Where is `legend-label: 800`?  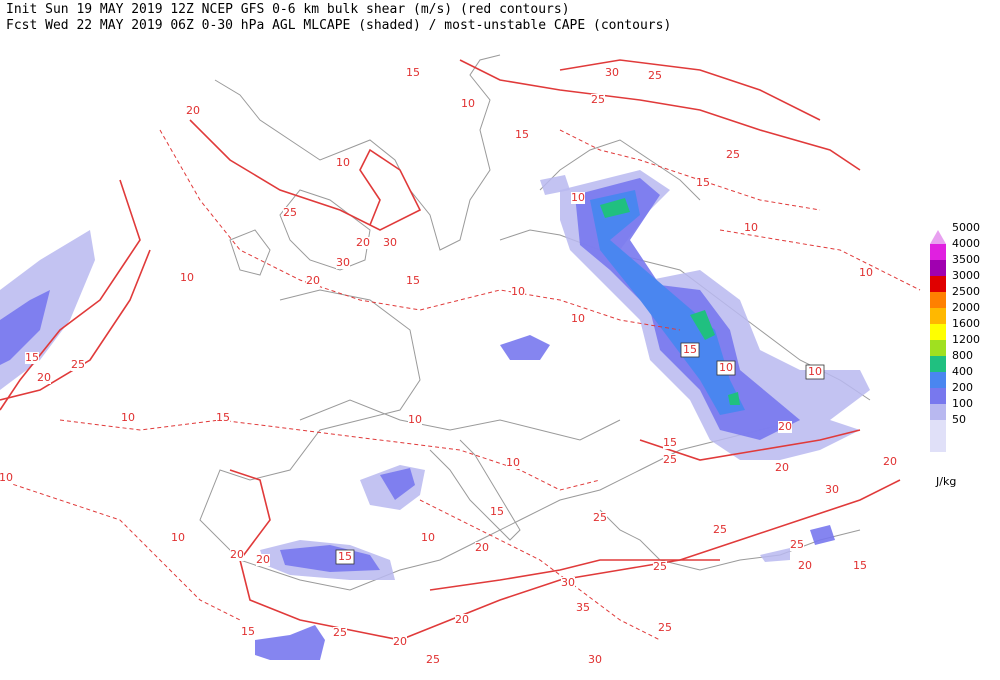
legend-label: 800 is located at coordinates (962, 355).